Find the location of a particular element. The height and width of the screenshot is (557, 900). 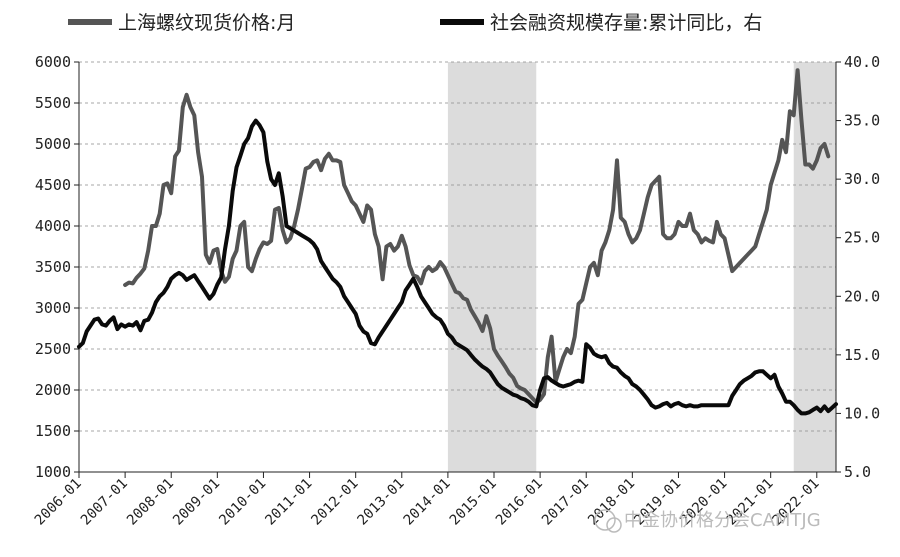

y-right-tick-label: 5.0 is located at coordinates (857, 472).